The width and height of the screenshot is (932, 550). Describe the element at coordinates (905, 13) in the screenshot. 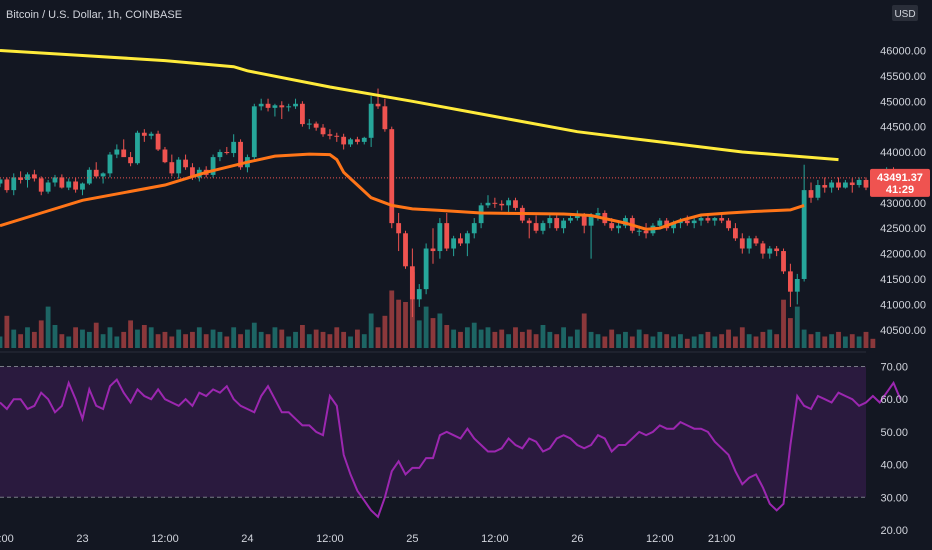

I see `currency-badge` at that location.